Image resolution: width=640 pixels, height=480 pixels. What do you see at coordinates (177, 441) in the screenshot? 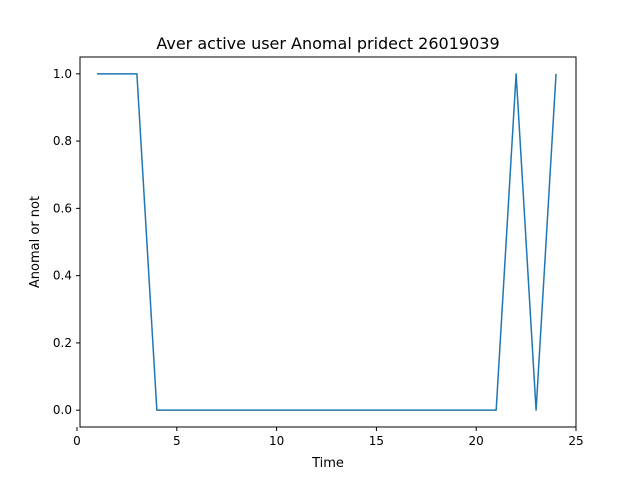
I see `x-tick-label: 5` at bounding box center [177, 441].